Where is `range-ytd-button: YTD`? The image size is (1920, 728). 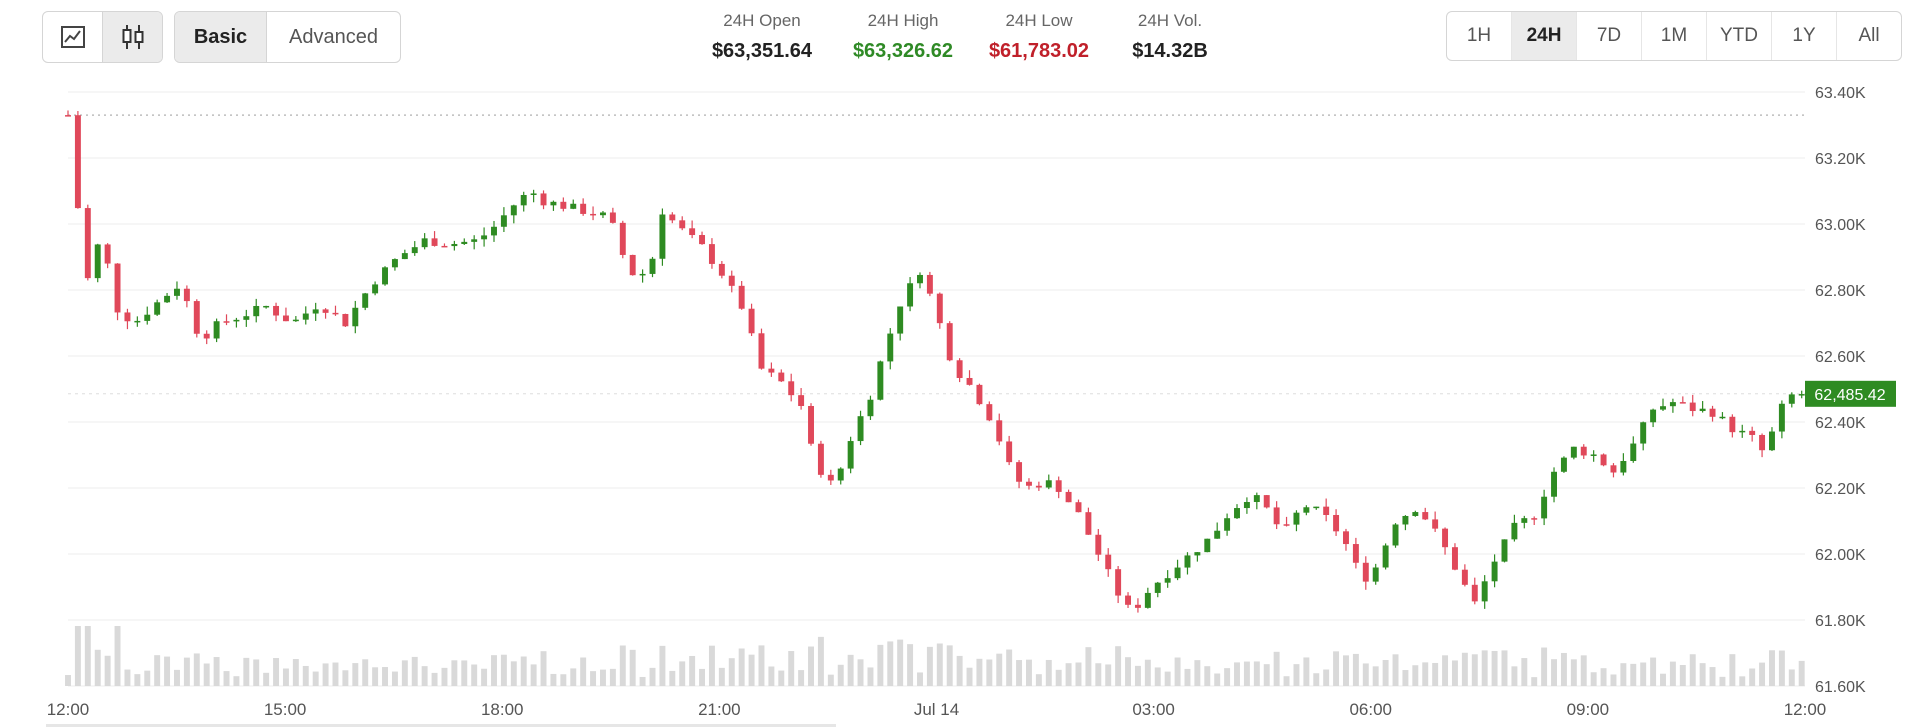
range-ytd-button: YTD is located at coordinates (1738, 36).